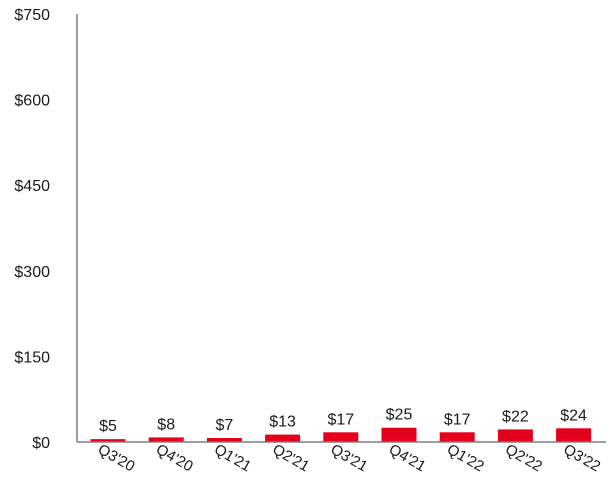 The width and height of the screenshot is (611, 497). I want to click on data-label: $24, so click(573, 415).